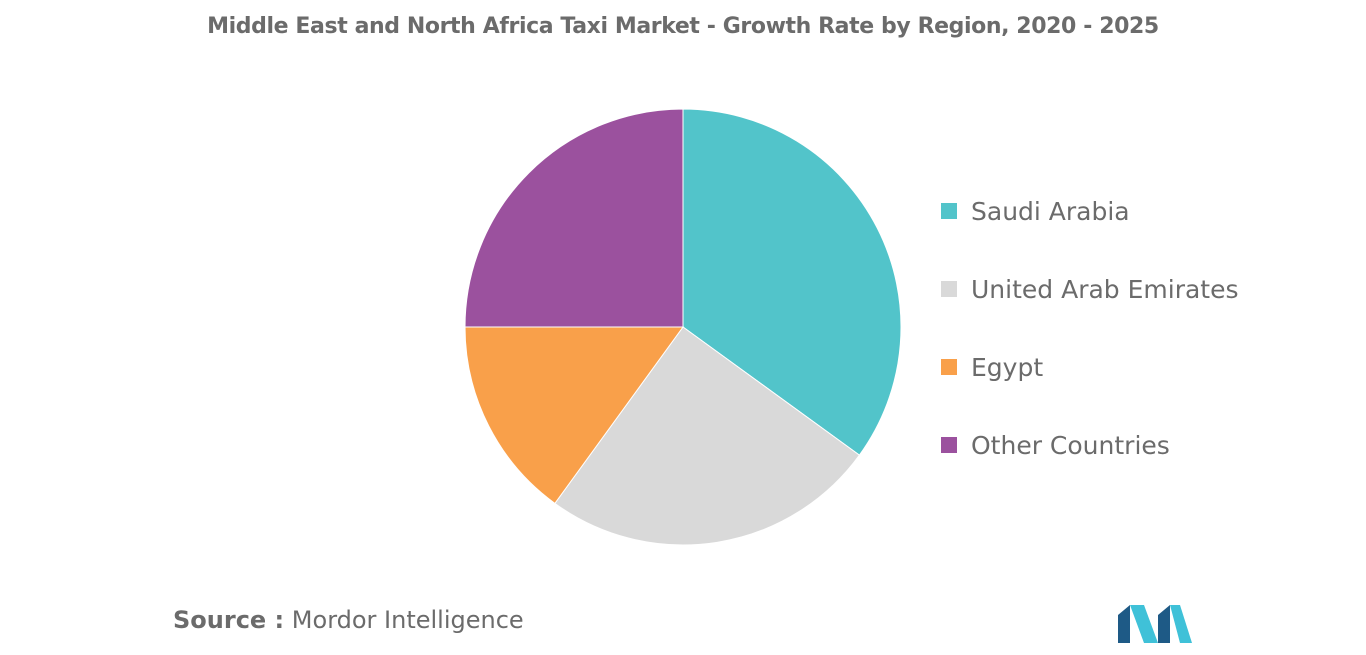 Image resolution: width=1366 pixels, height=655 pixels. I want to click on legend-item-united-arab-emirates: United Arab Emirates, so click(1090, 289).